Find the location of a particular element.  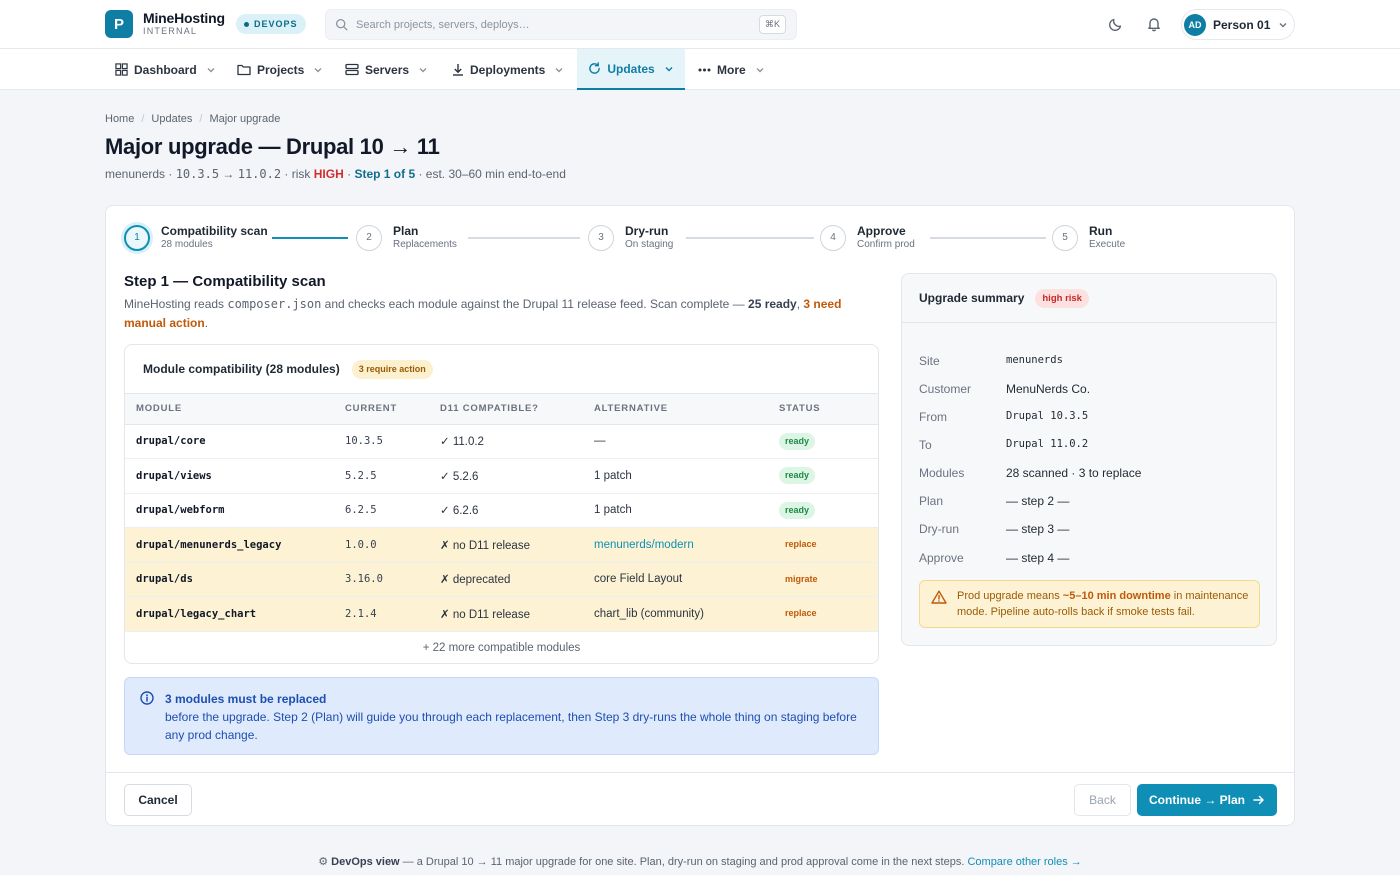

nav-item-projects: Projects is located at coordinates (280, 69).